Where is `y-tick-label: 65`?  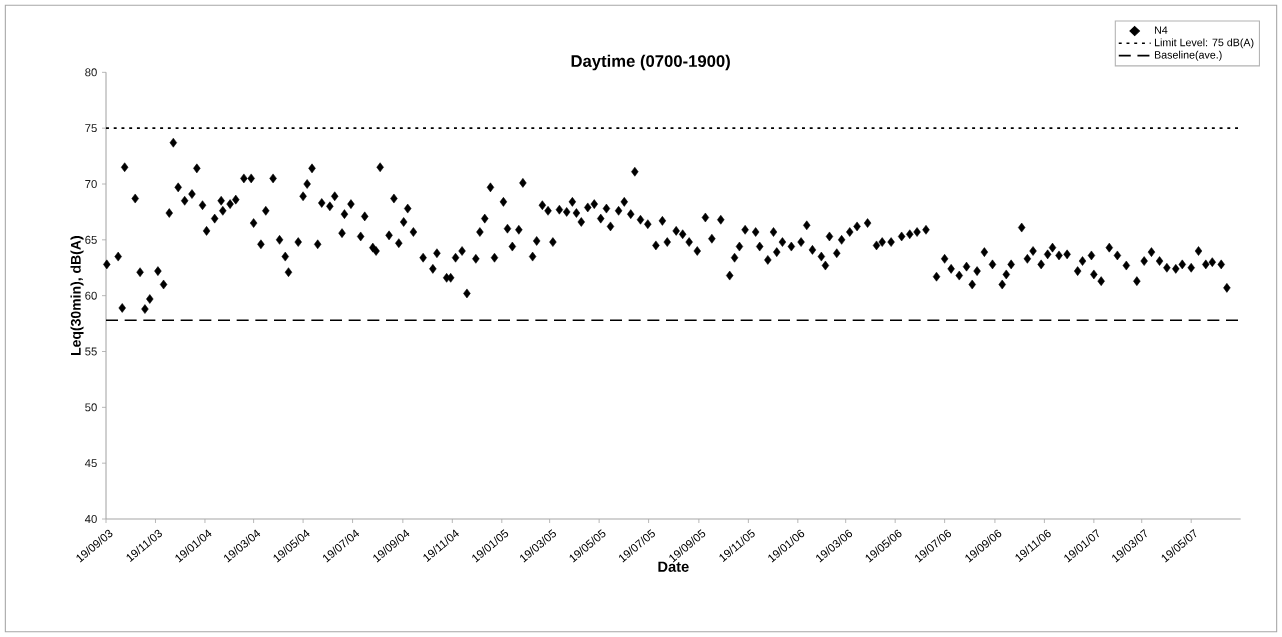 y-tick-label: 65 is located at coordinates (91, 239).